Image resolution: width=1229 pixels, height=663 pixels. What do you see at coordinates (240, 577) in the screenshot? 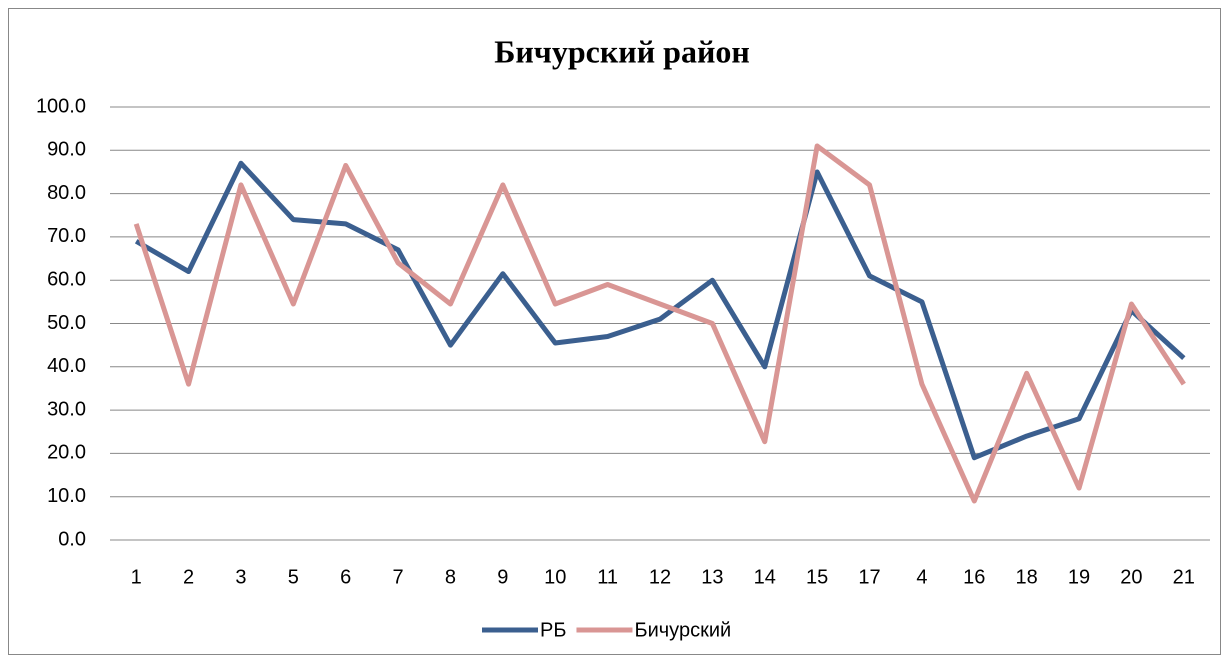
I see `x-tick-label: 3` at bounding box center [240, 577].